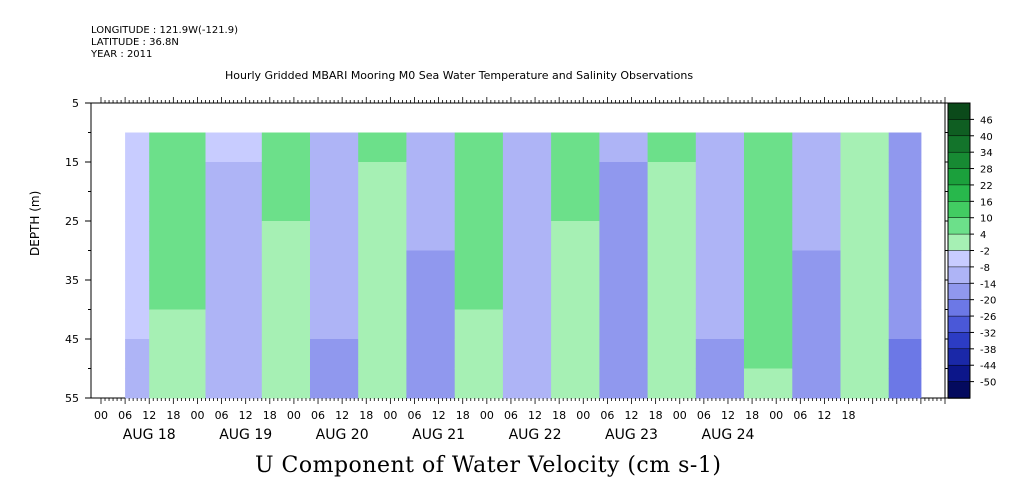 The width and height of the screenshot is (1009, 504). What do you see at coordinates (72, 280) in the screenshot?
I see `y-tick-label: 35` at bounding box center [72, 280].